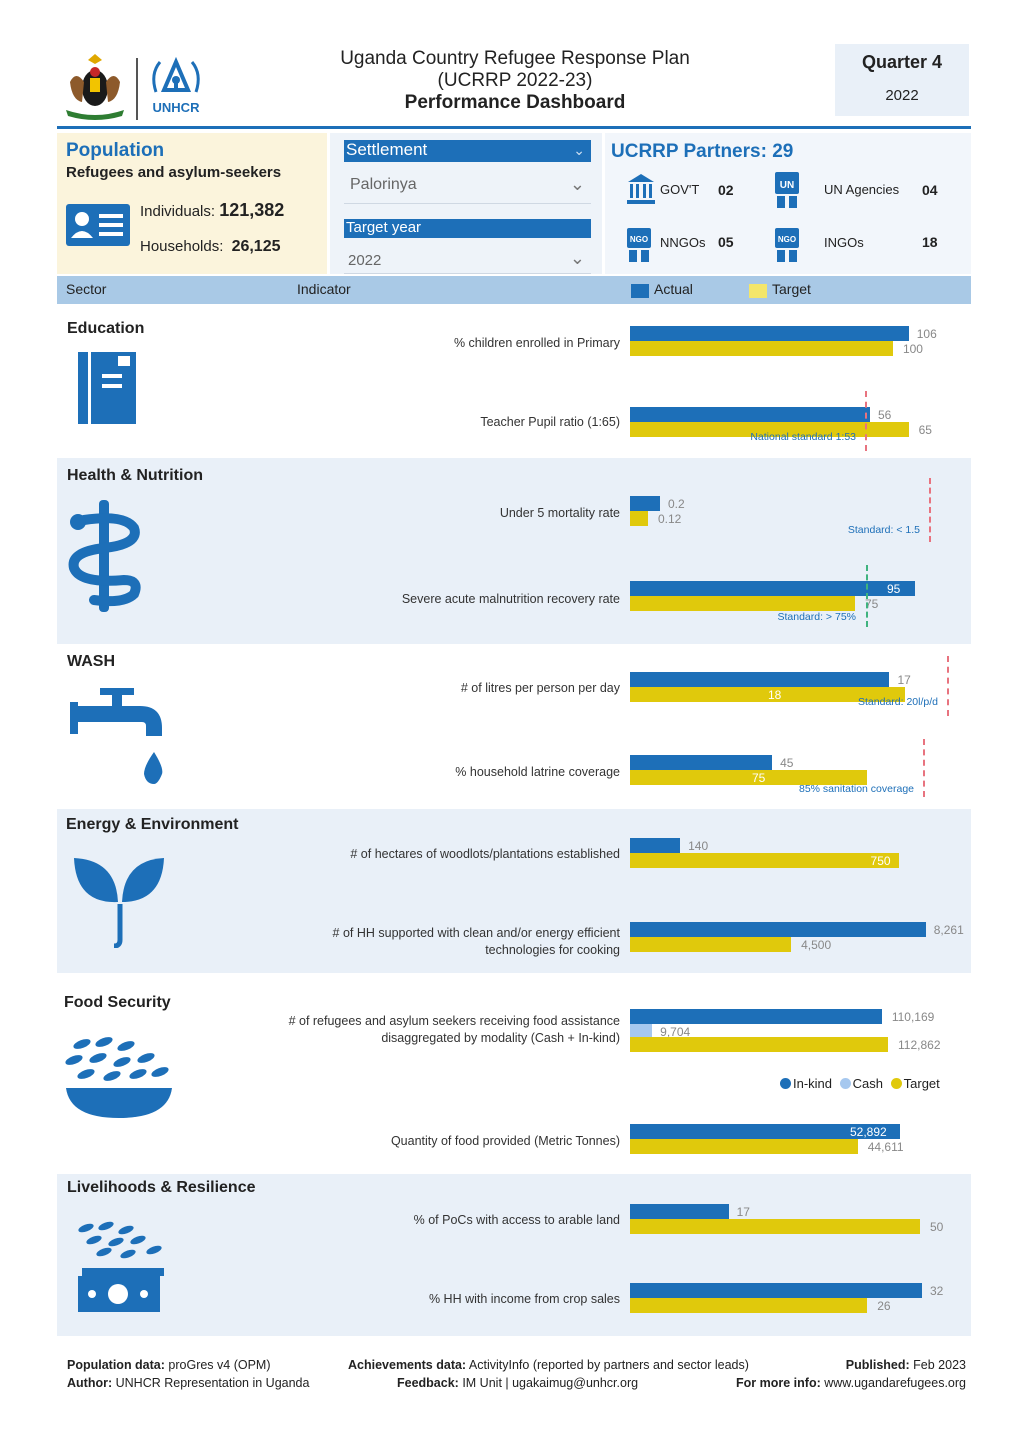 The height and width of the screenshot is (1444, 1024). What do you see at coordinates (104, 556) in the screenshot?
I see `medical-snake-icon` at bounding box center [104, 556].